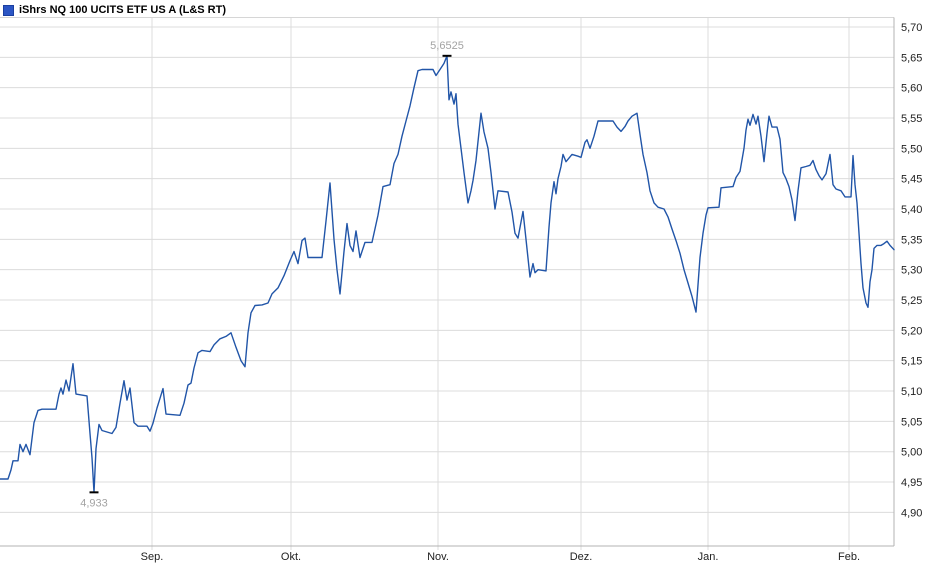  I want to click on y-tick-label: 4,95, so click(911, 483).